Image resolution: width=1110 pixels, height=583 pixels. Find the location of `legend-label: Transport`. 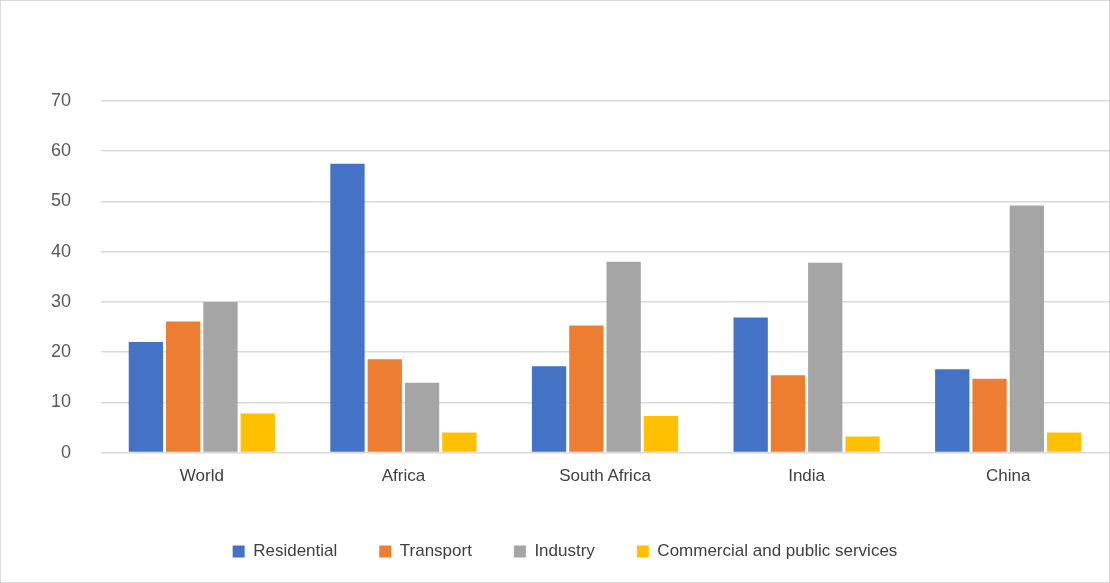

legend-label: Transport is located at coordinates (436, 551).